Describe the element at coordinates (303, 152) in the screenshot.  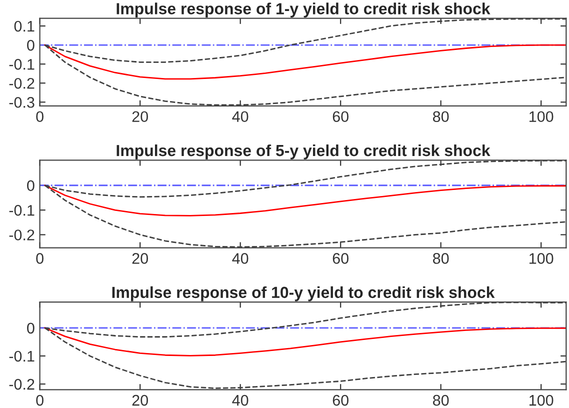
I see `chart-title: Impulse response of 5-y yield to credit risk shock` at that location.